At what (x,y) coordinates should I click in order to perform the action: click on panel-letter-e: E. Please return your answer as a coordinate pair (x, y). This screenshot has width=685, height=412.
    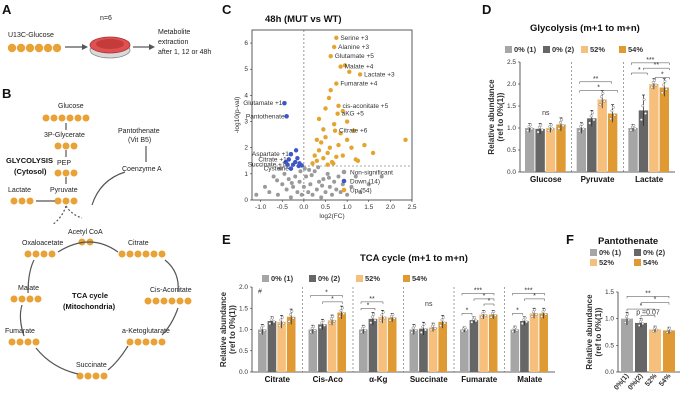
    Looking at the image, I should click on (226, 239).